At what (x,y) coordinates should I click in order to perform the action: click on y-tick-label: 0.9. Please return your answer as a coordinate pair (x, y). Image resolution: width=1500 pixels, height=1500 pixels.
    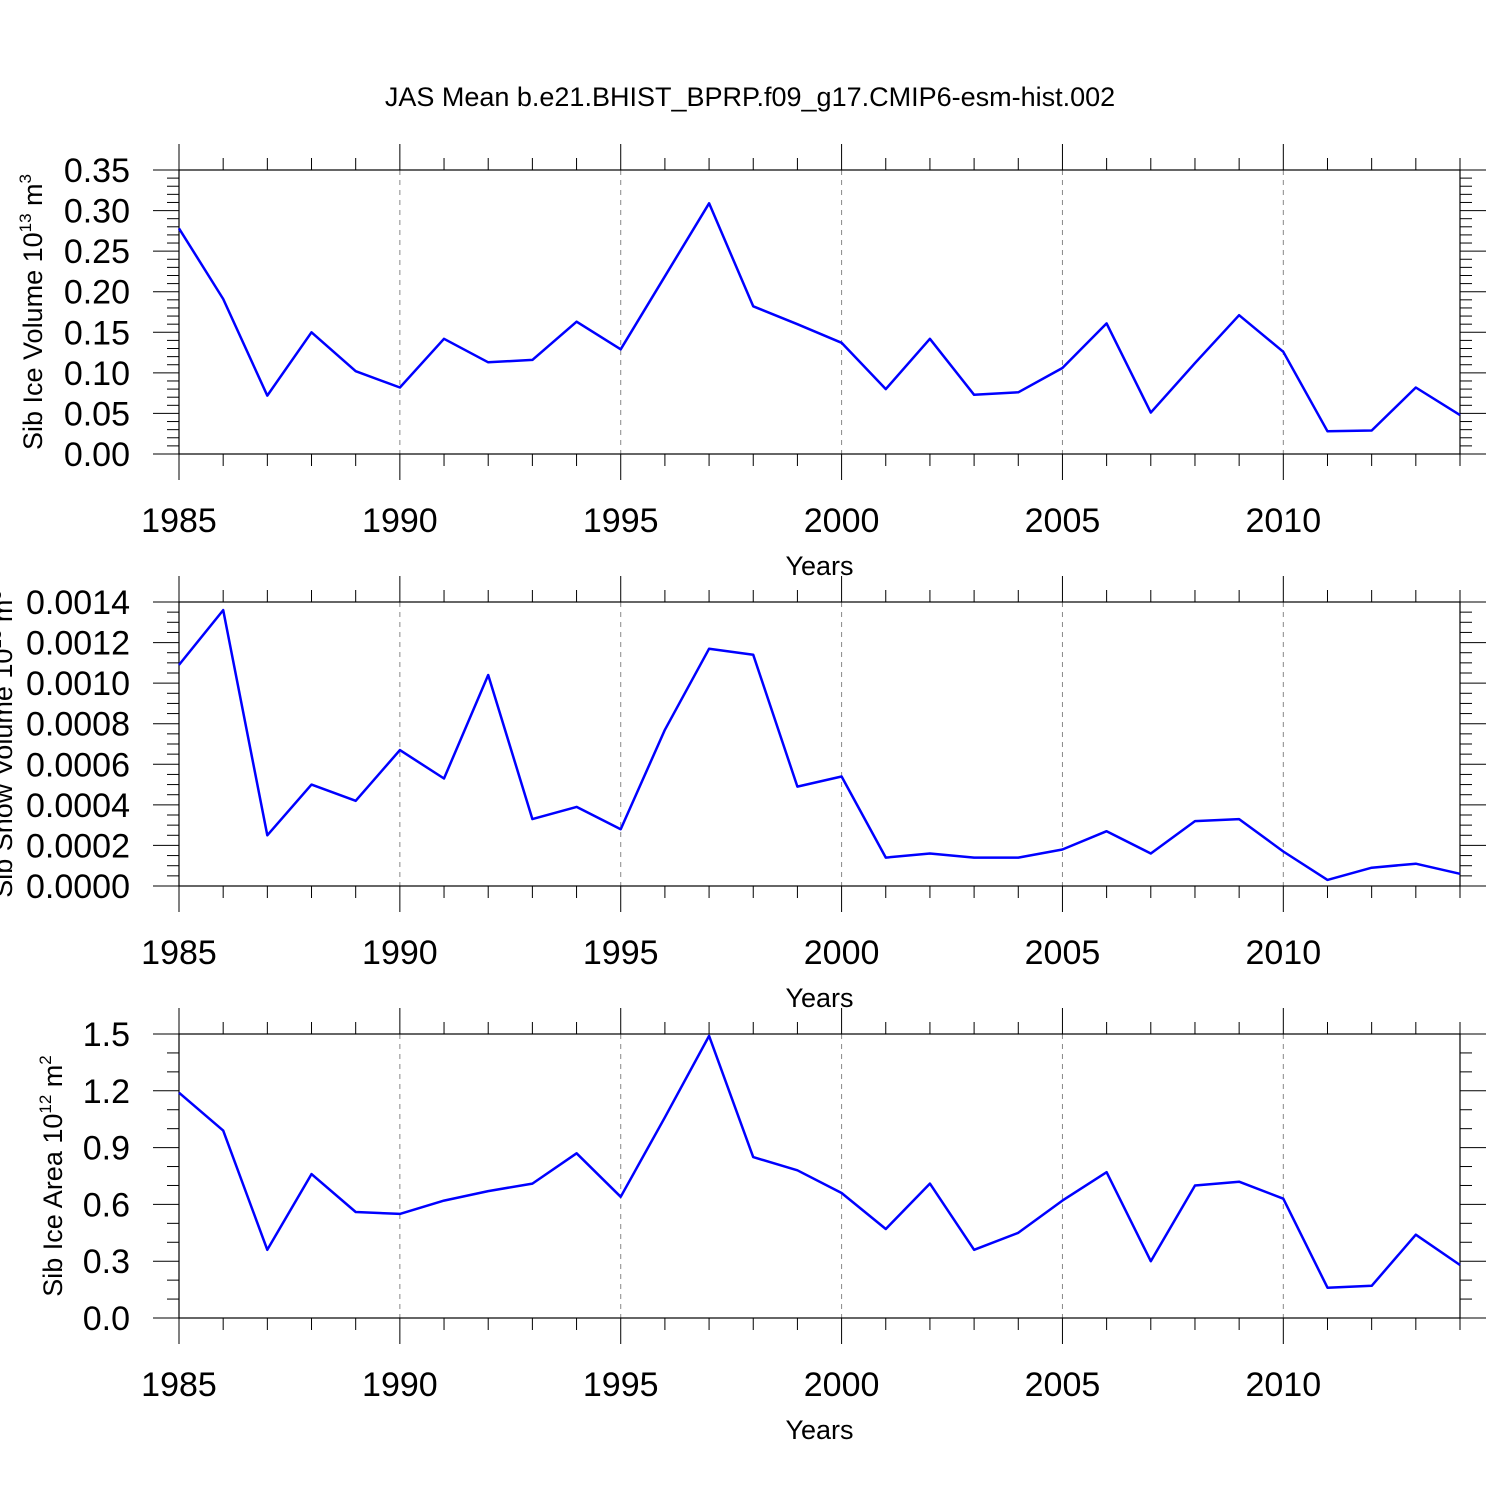
    Looking at the image, I should click on (106, 1149).